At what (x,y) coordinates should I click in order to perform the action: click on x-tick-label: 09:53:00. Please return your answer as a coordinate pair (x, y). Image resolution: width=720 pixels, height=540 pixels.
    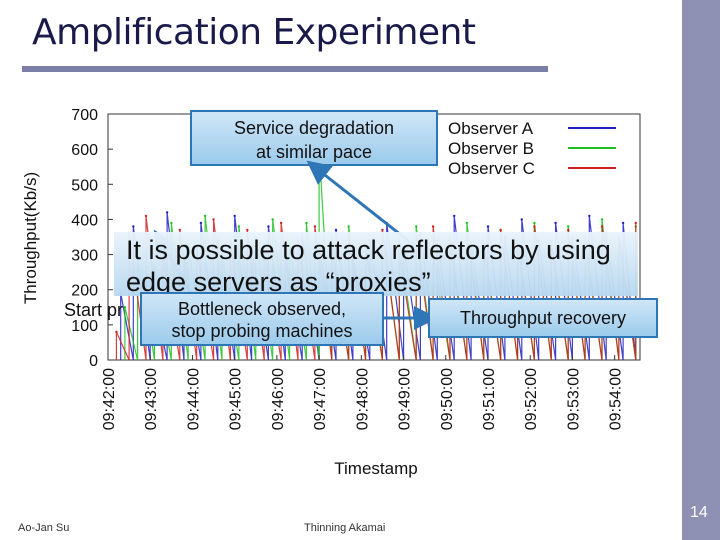
    Looking at the image, I should click on (573, 399).